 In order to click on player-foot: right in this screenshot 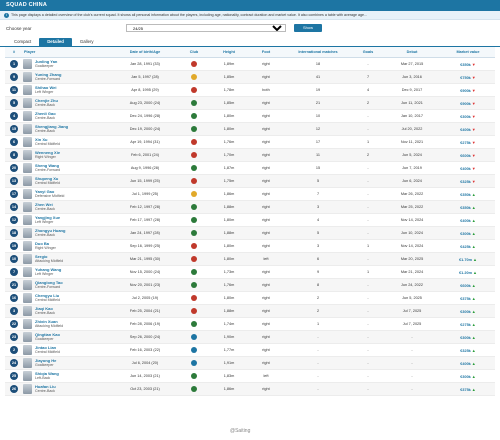, I will do `click(266, 233)`.